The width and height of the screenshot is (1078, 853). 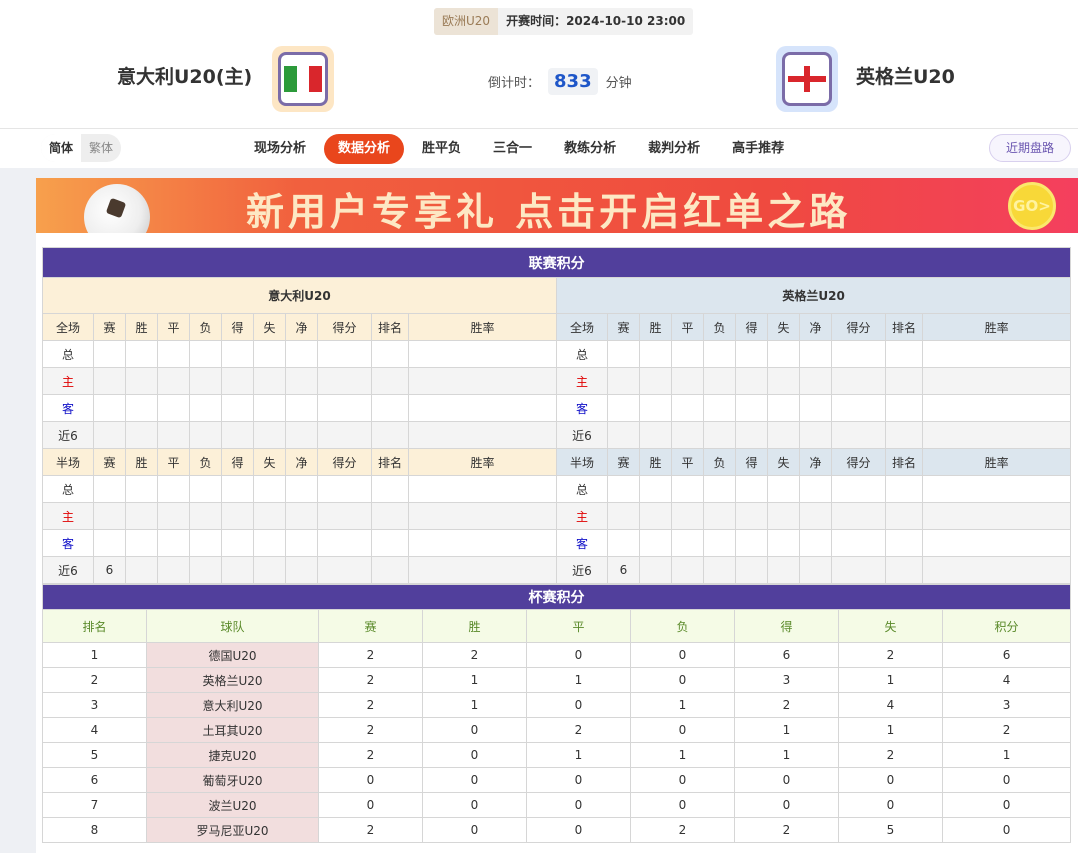 I want to click on table-row: 6 葡萄牙U20 0 0 0 0 0 0 0, so click(x=557, y=780).